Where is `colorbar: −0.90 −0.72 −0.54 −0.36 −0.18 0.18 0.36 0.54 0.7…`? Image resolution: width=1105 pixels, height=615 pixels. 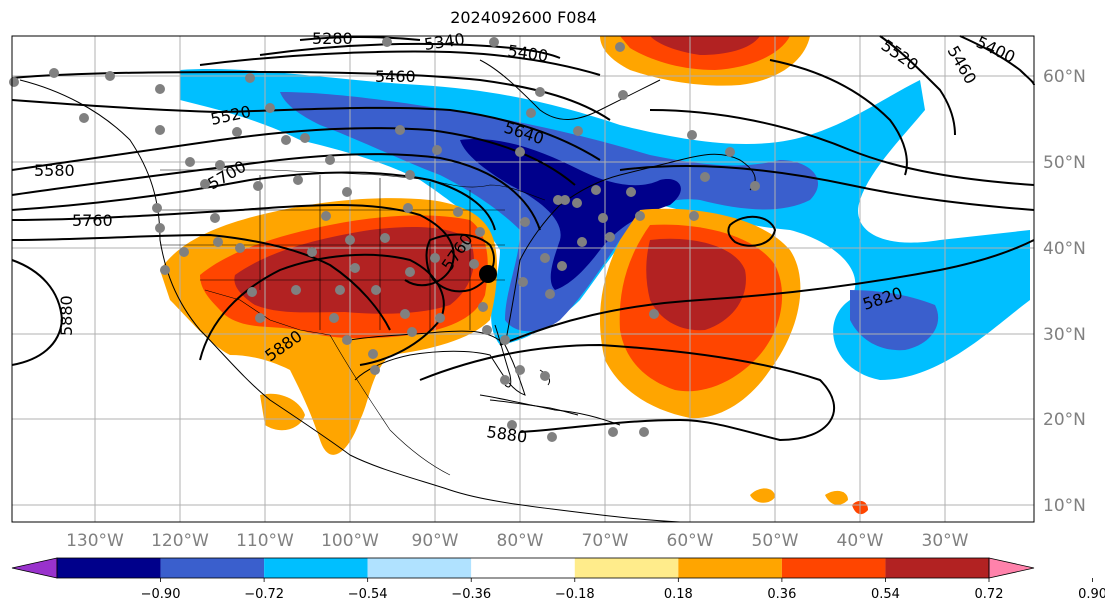
colorbar: −0.90 −0.72 −0.54 −0.36 −0.18 0.18 0.36 0.54 0.7… is located at coordinates (558, 579).